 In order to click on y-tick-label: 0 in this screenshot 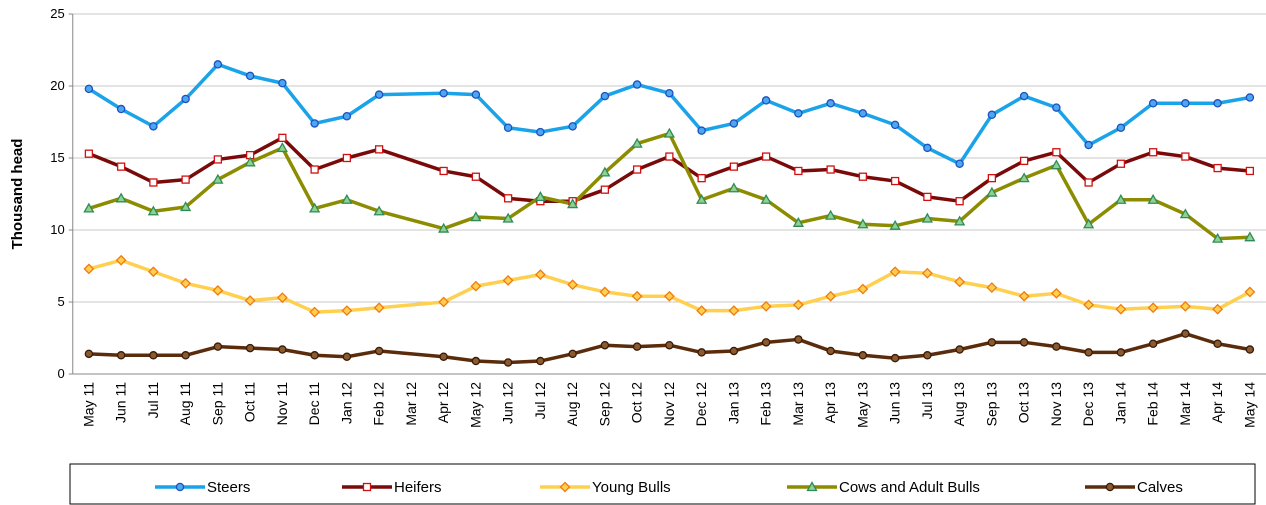, I will do `click(61, 373)`.